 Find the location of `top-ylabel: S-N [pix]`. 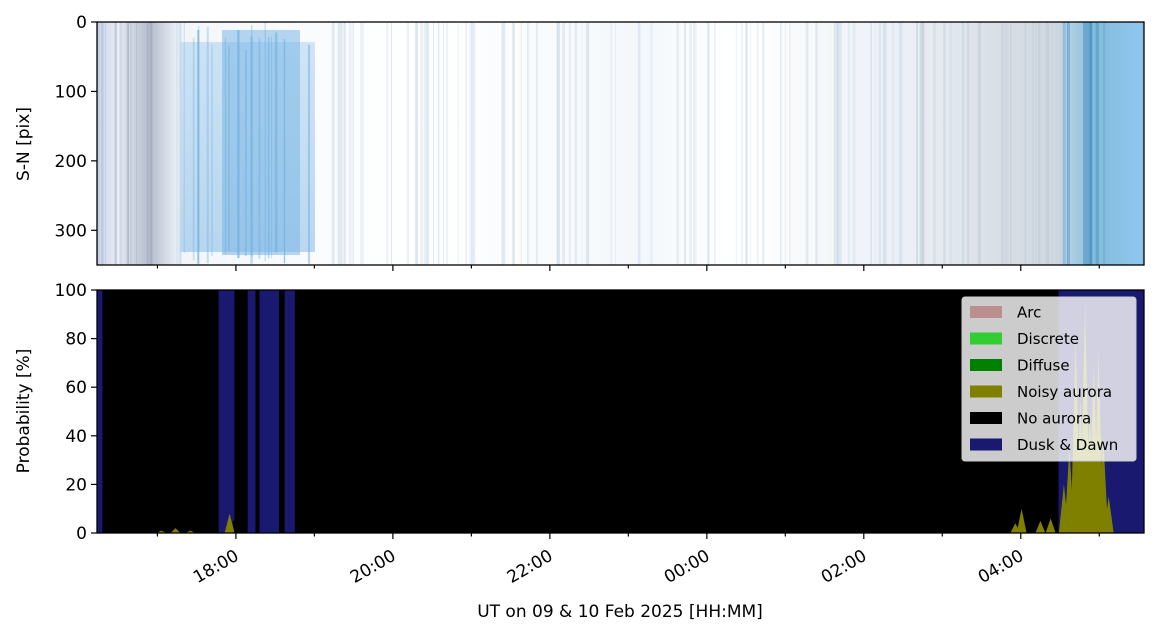

top-ylabel: S-N [pix] is located at coordinates (24, 144).